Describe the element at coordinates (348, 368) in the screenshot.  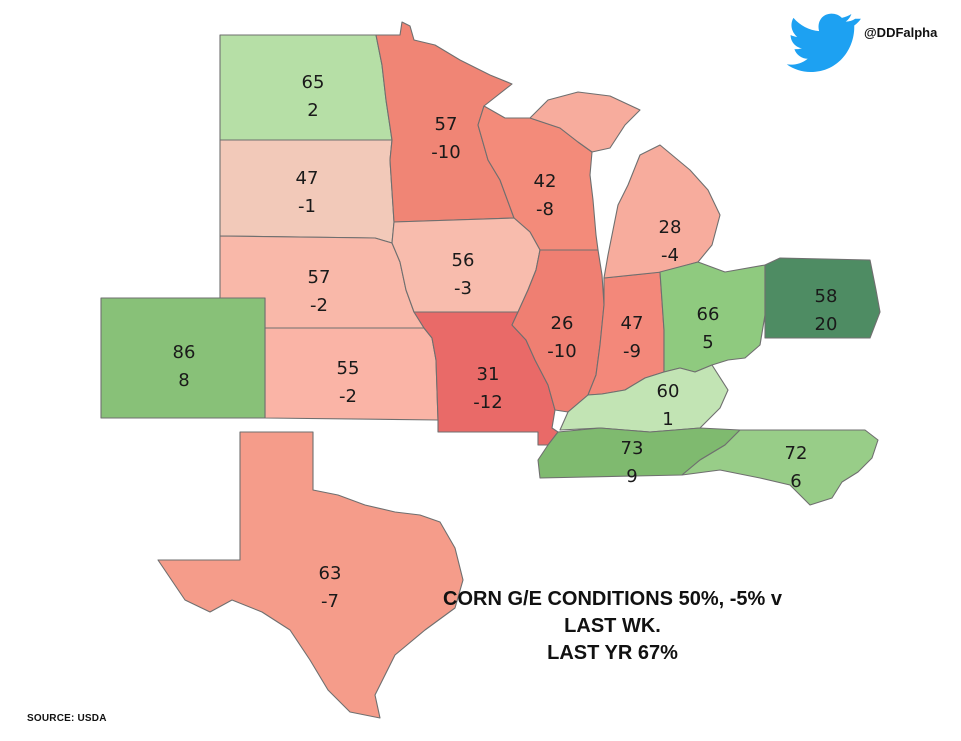
I see `state-ks-pct: 55` at that location.